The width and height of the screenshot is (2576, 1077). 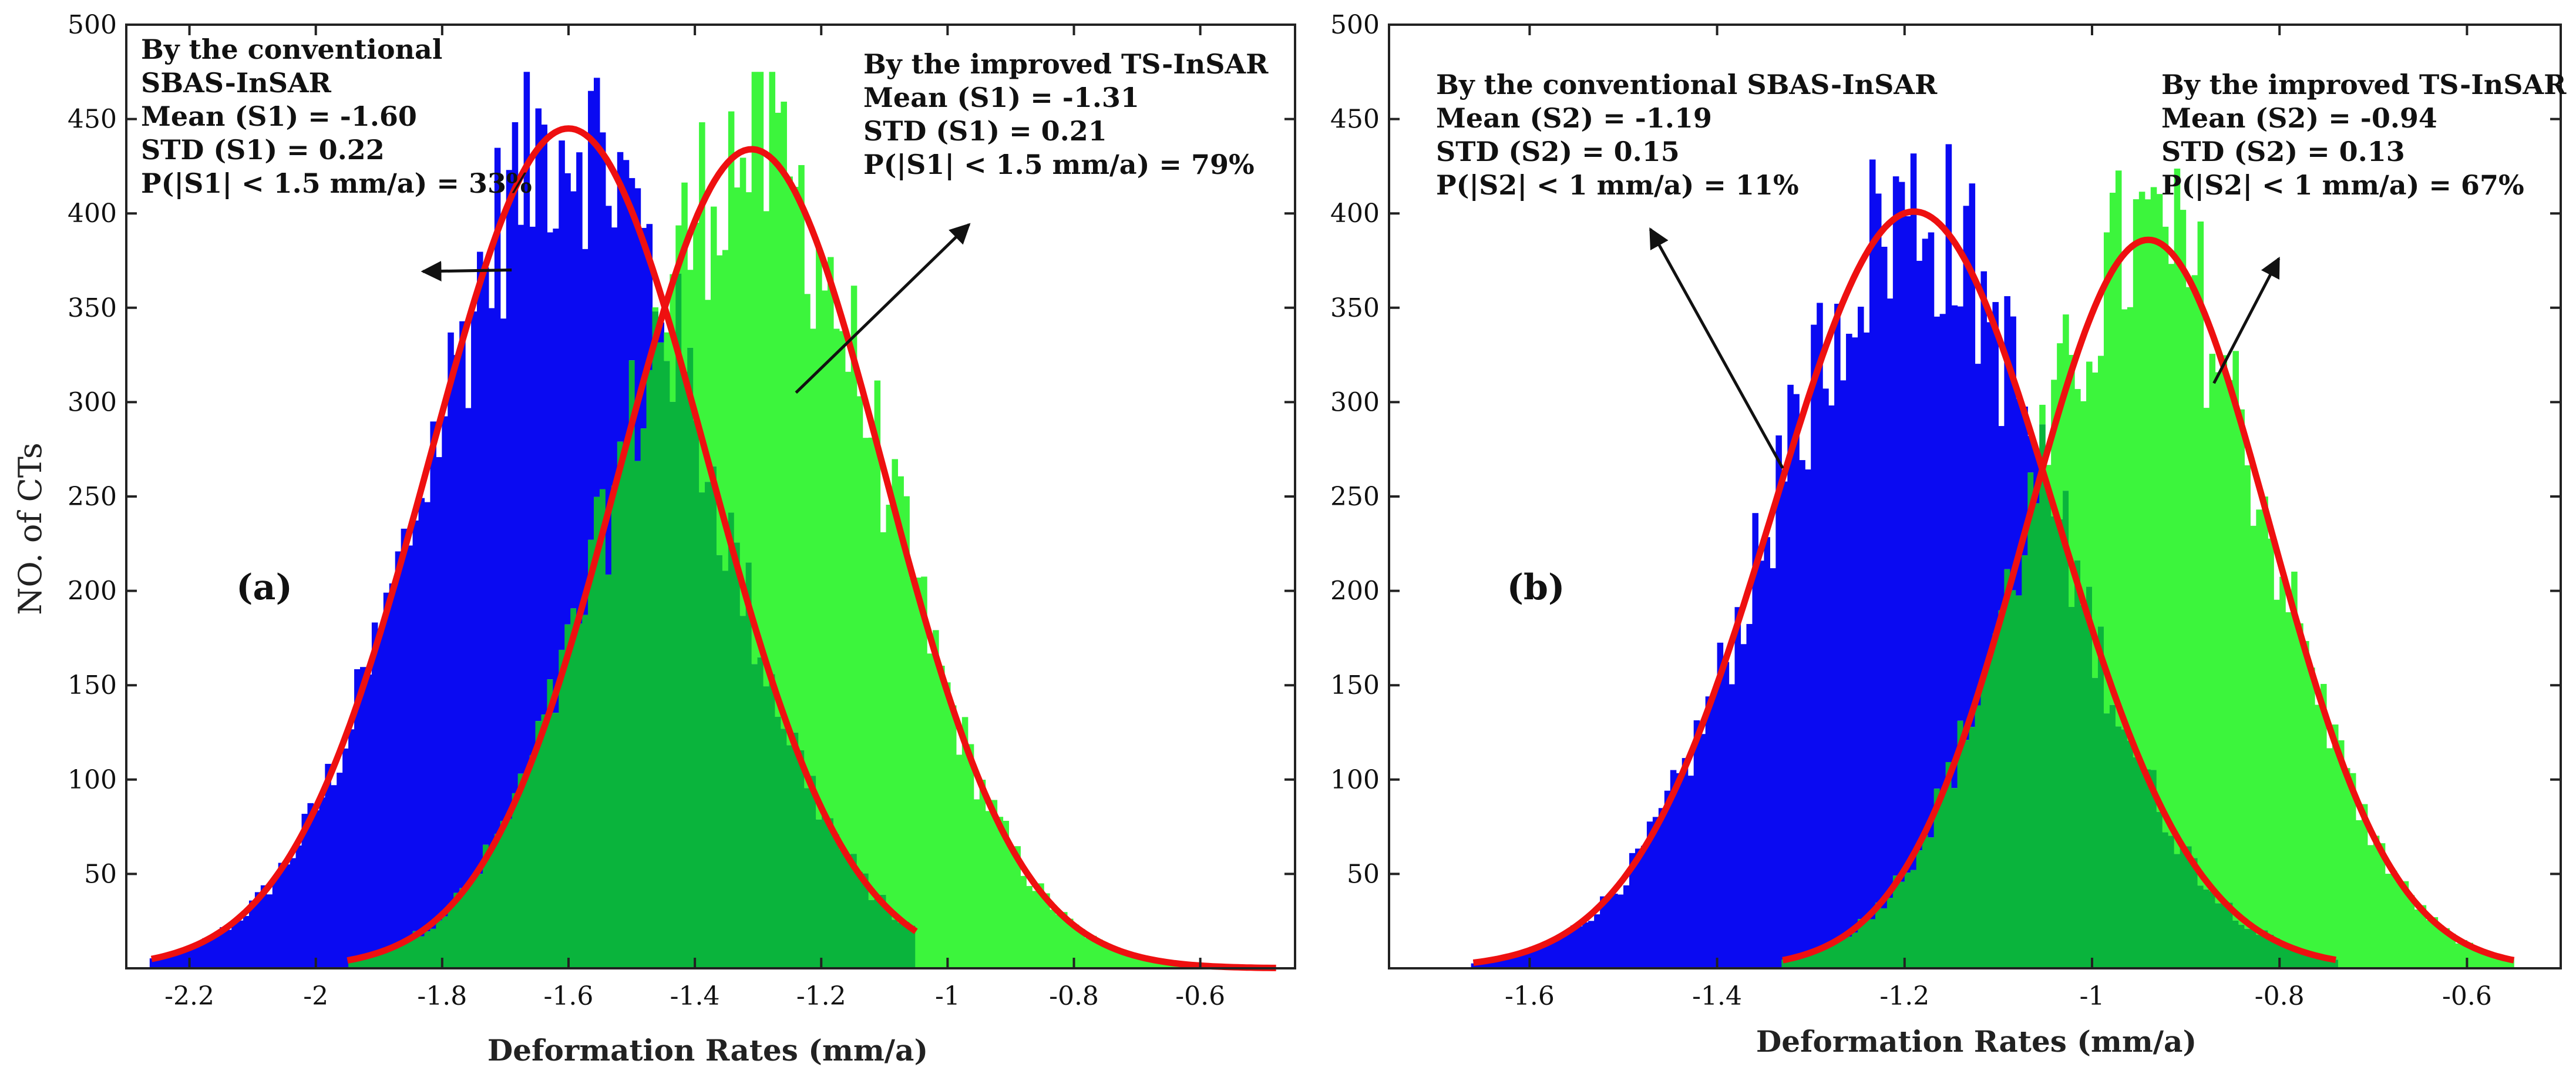 I want to click on annotation-text: P(|S2| < 1 mm/a) = 67%, so click(x=2342, y=185).